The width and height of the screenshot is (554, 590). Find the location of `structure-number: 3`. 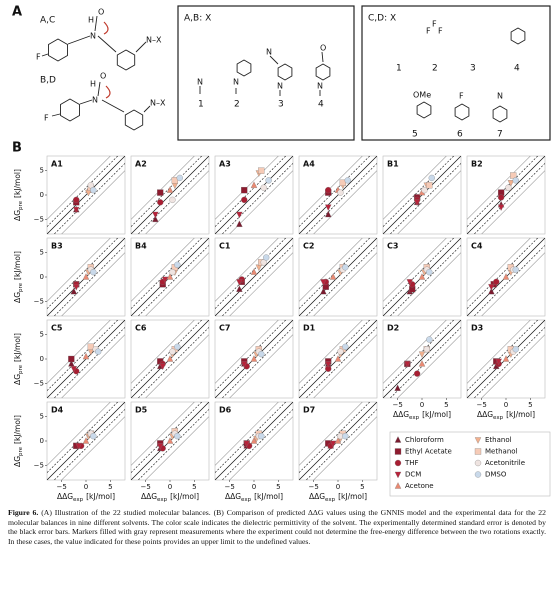

structure-number: 3 is located at coordinates (473, 69).